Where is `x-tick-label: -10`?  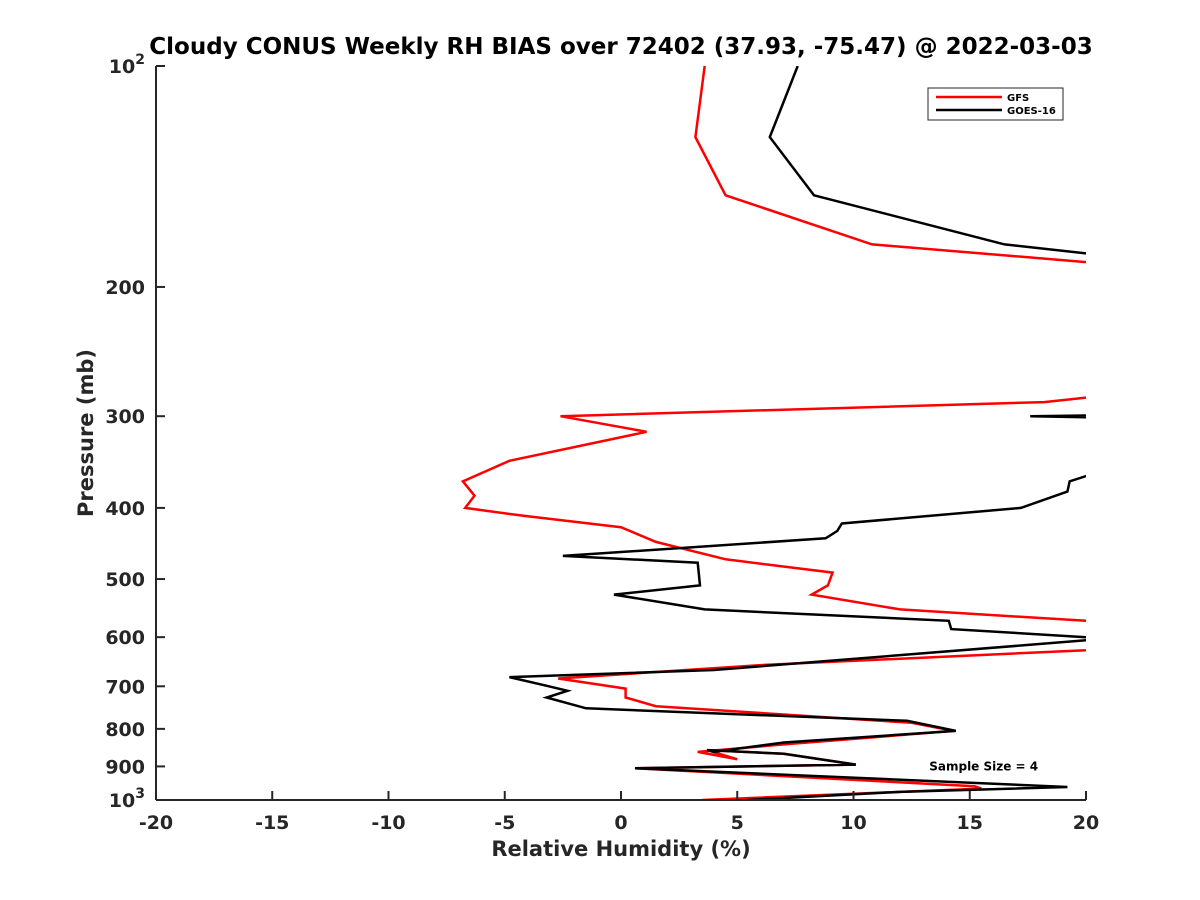 x-tick-label: -10 is located at coordinates (388, 823).